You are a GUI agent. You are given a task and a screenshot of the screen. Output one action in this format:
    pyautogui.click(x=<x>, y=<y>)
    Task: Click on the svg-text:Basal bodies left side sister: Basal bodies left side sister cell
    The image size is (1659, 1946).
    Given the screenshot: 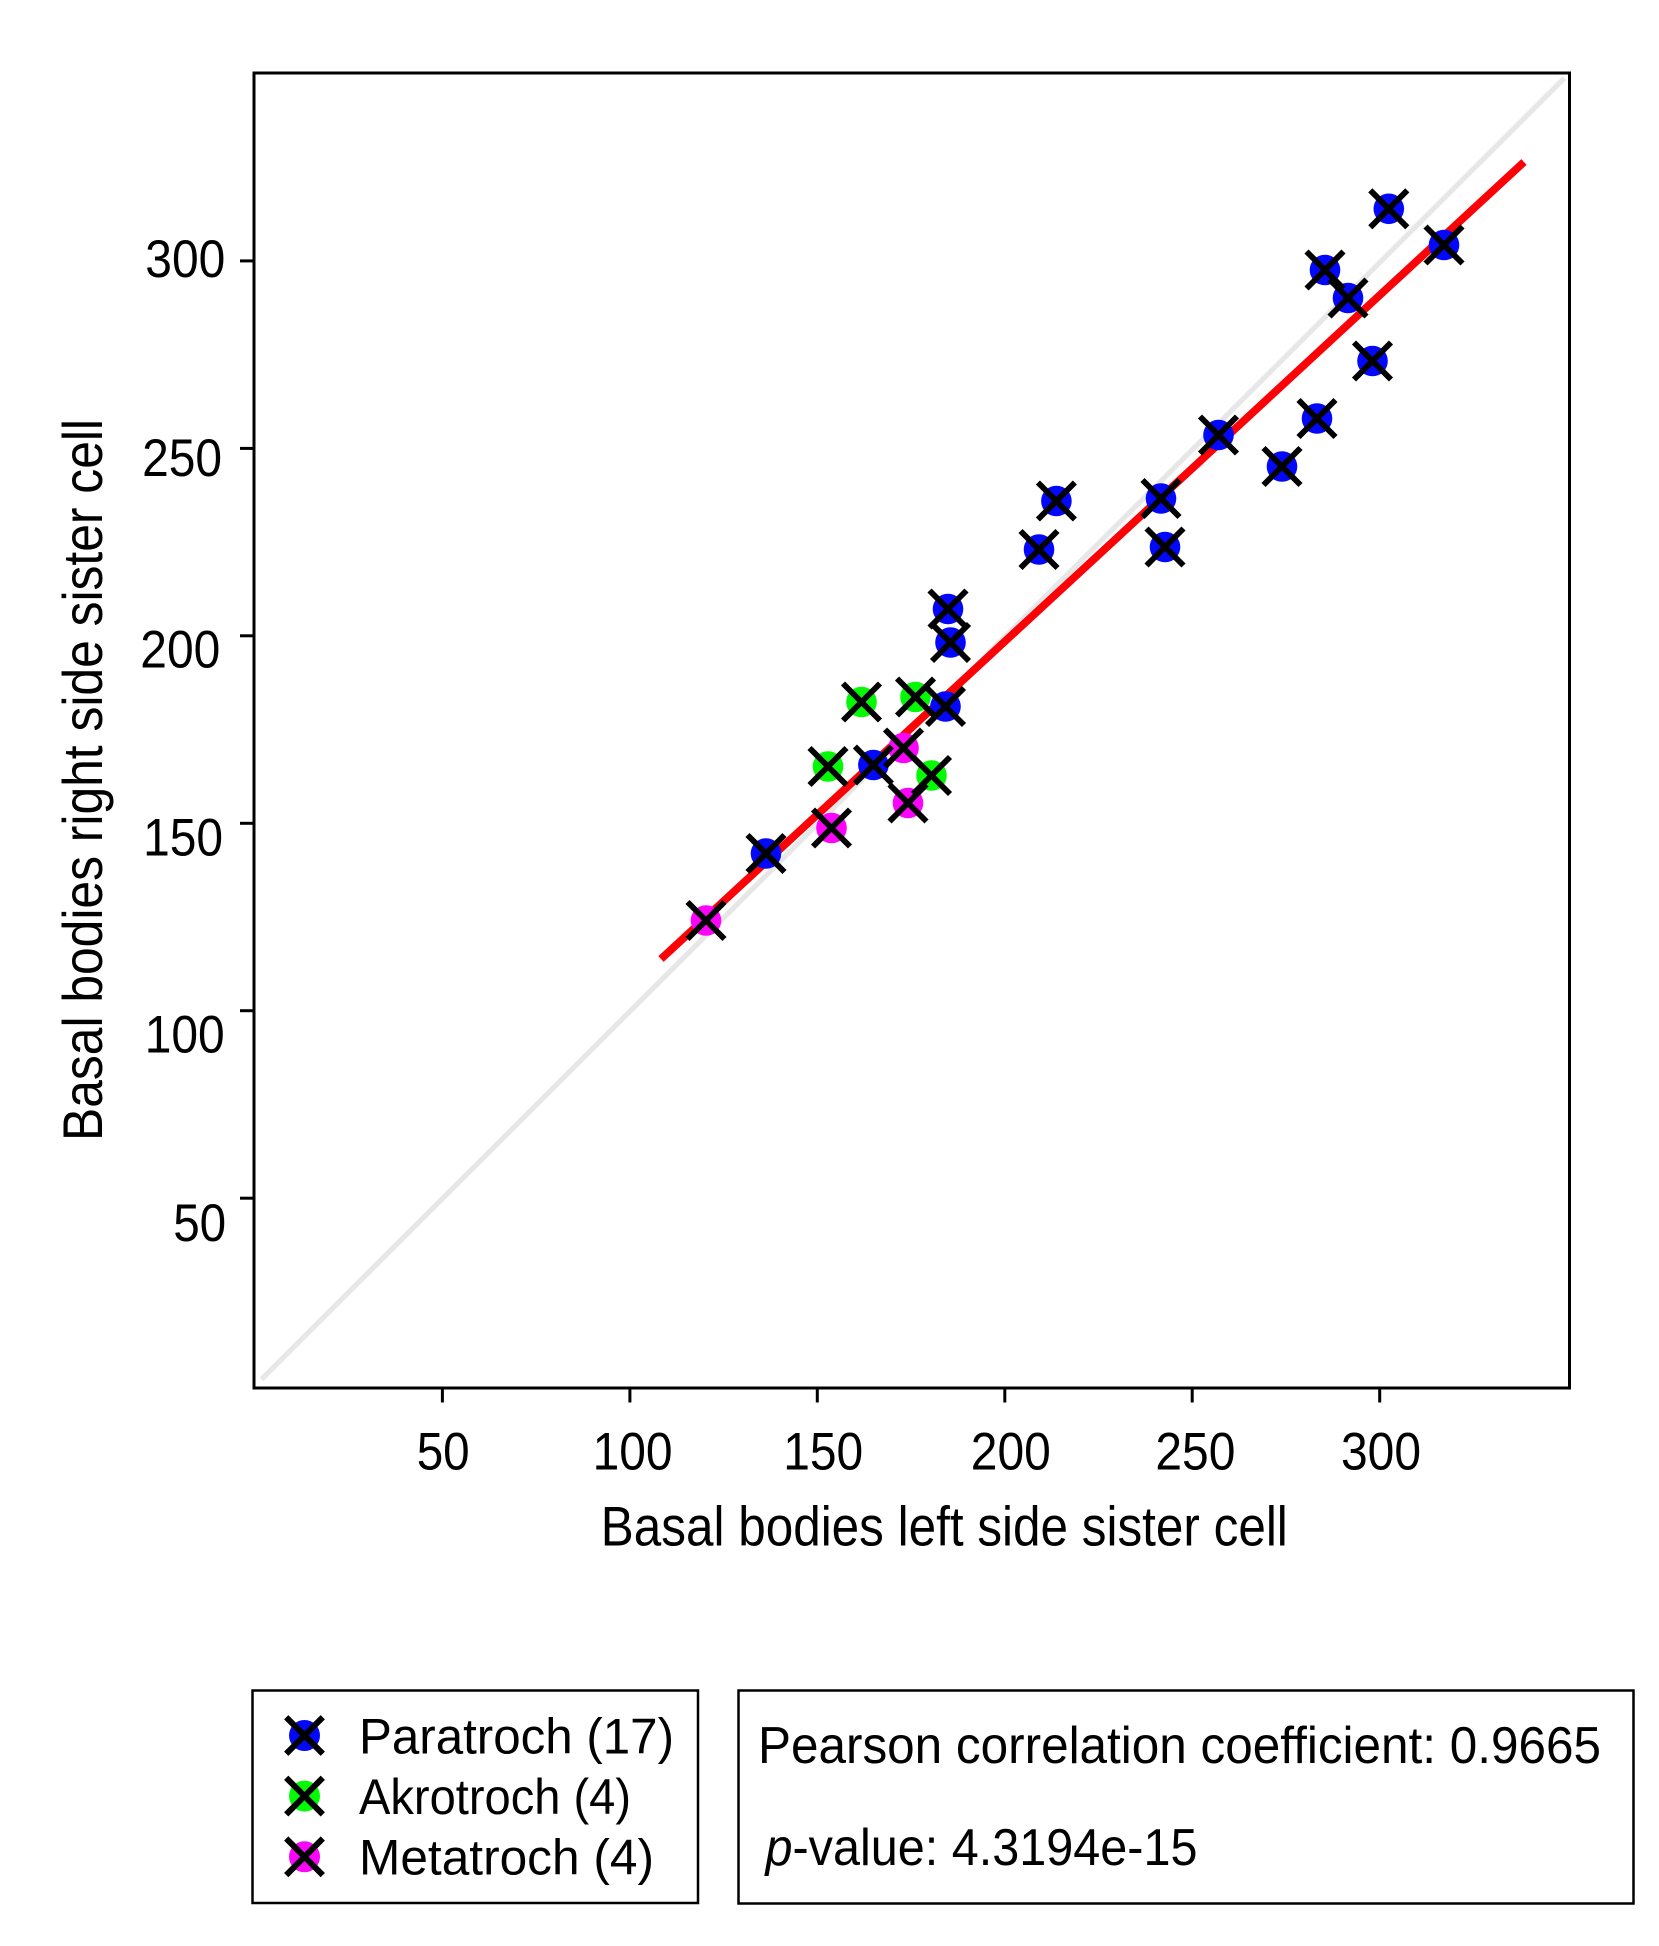 What is the action you would take?
    pyautogui.click(x=944, y=1527)
    